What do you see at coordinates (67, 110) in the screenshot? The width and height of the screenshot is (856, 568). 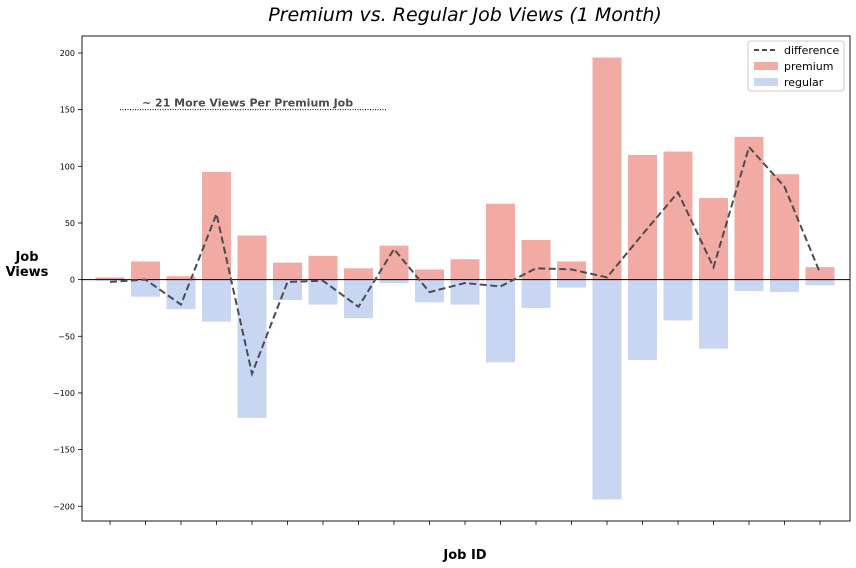 I see `y-tick-label: 150` at bounding box center [67, 110].